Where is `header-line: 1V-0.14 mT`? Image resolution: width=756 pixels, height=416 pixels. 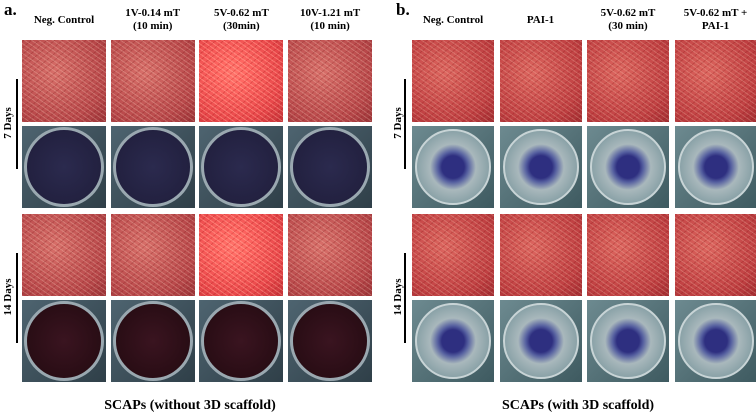
header-line: 1V-0.14 mT is located at coordinates (153, 13).